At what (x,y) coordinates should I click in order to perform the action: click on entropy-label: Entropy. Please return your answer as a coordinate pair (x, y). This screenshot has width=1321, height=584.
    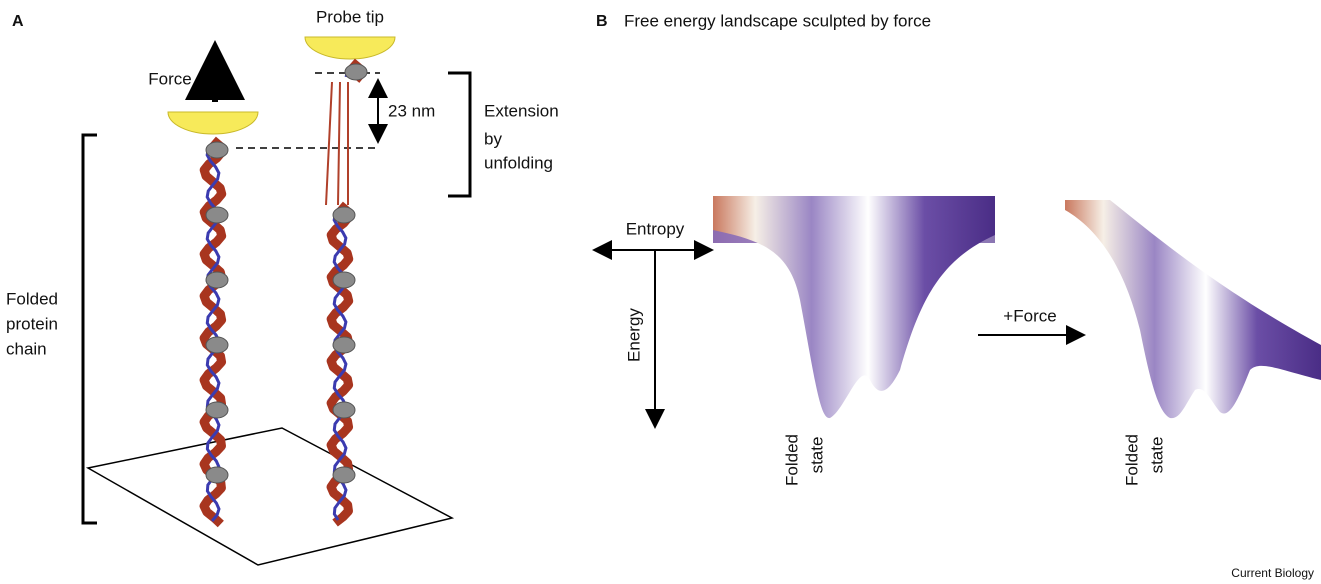
    Looking at the image, I should click on (655, 228).